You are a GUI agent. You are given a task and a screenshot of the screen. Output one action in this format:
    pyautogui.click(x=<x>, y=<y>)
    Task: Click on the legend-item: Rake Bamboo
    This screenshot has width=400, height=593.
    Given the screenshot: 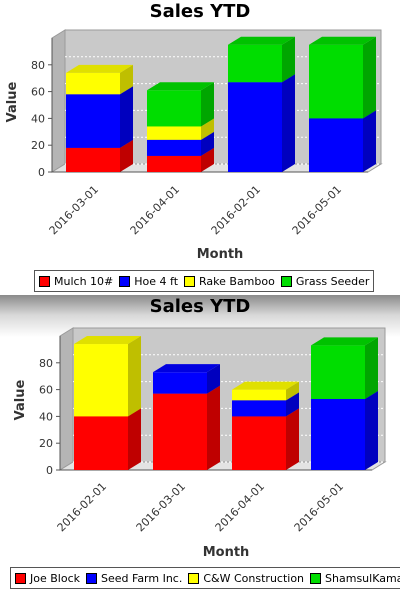 What is the action you would take?
    pyautogui.click(x=229, y=281)
    